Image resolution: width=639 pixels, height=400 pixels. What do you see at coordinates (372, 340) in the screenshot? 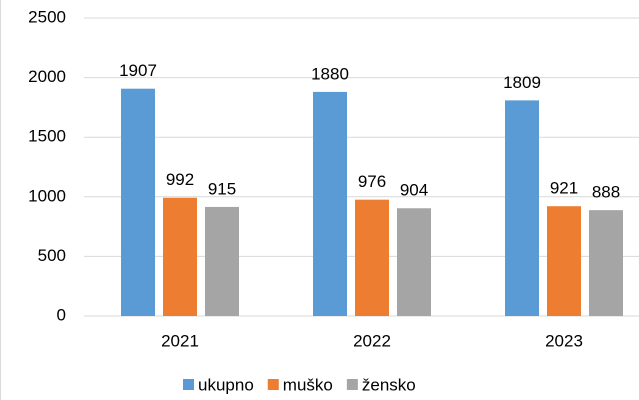
I see `x-tick-label: 2022` at bounding box center [372, 340].